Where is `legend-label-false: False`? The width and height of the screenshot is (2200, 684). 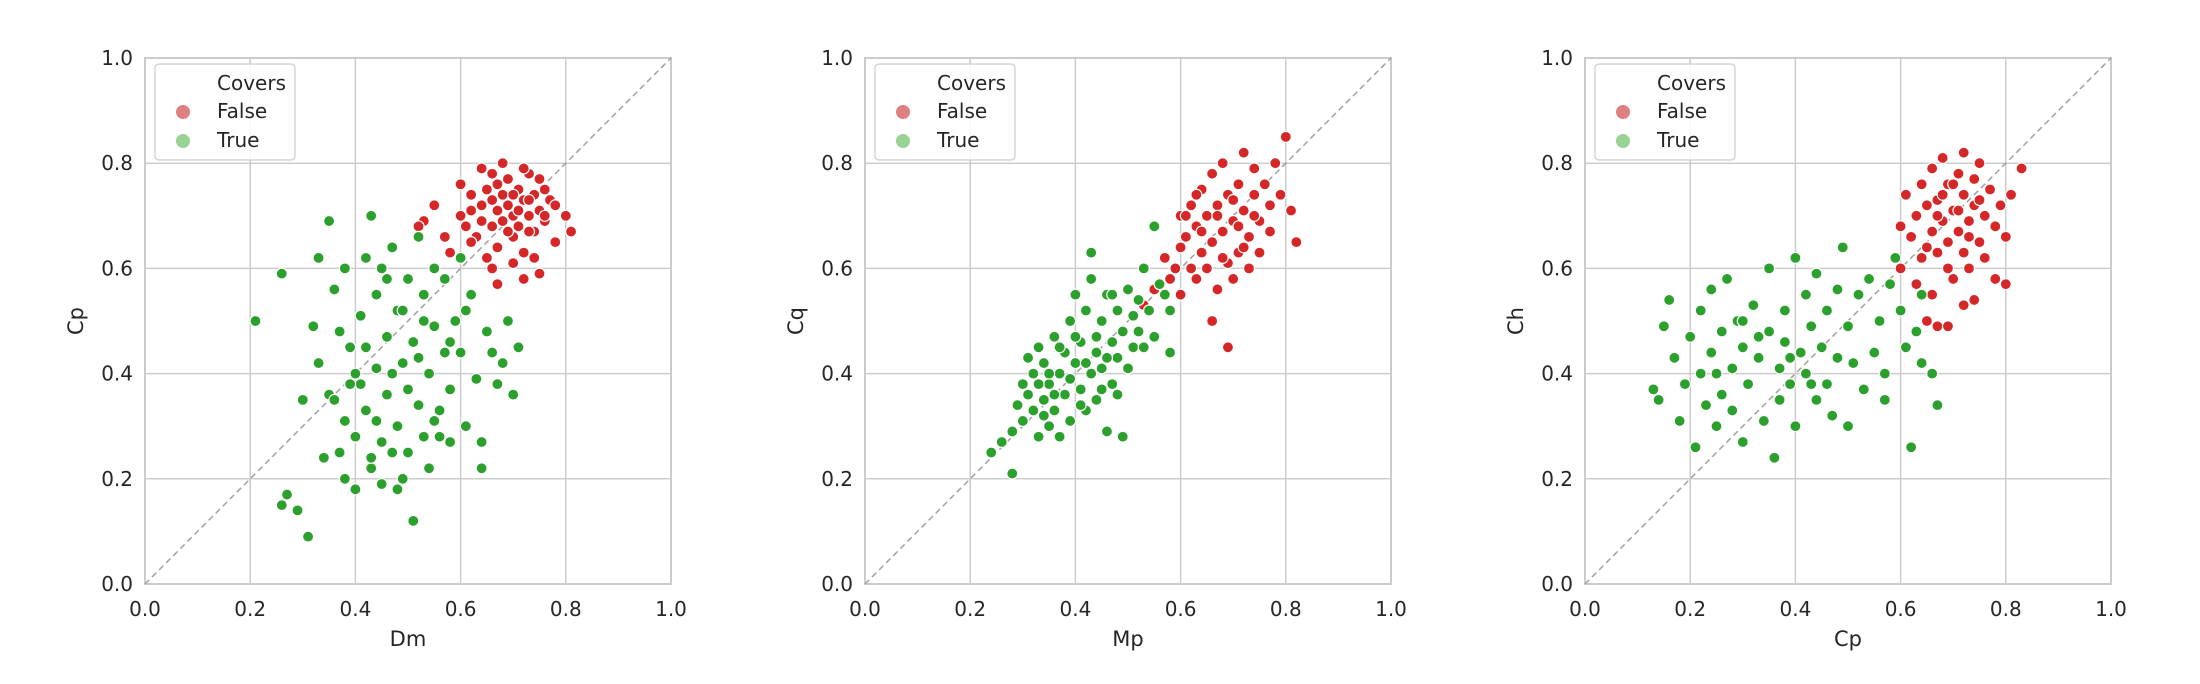
legend-label-false: False is located at coordinates (242, 111).